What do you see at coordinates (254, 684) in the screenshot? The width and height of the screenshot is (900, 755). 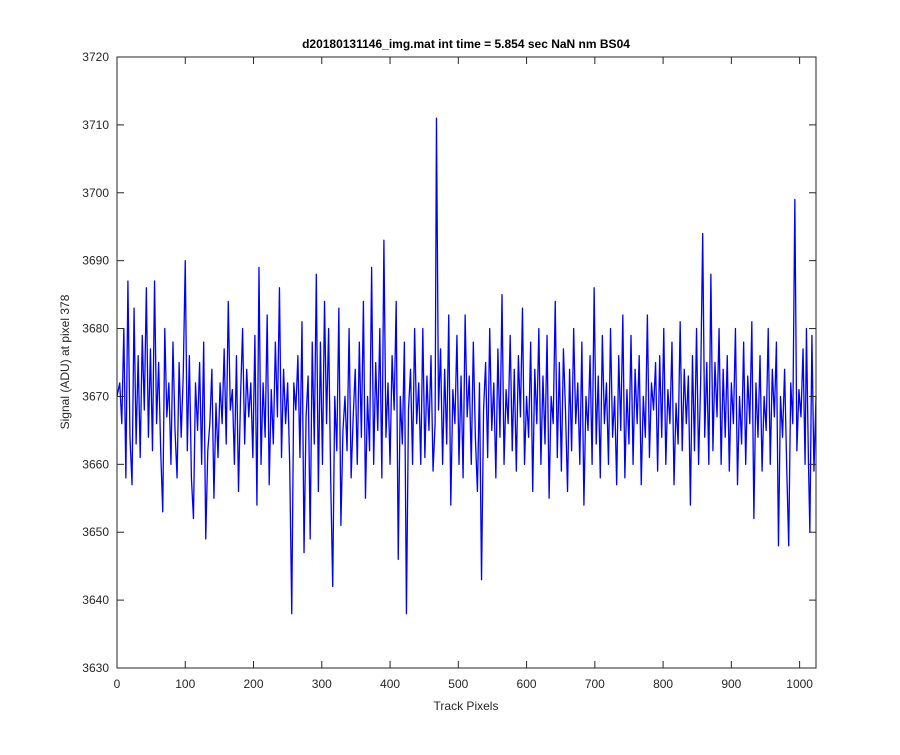 I see `x-tick-label: 200` at bounding box center [254, 684].